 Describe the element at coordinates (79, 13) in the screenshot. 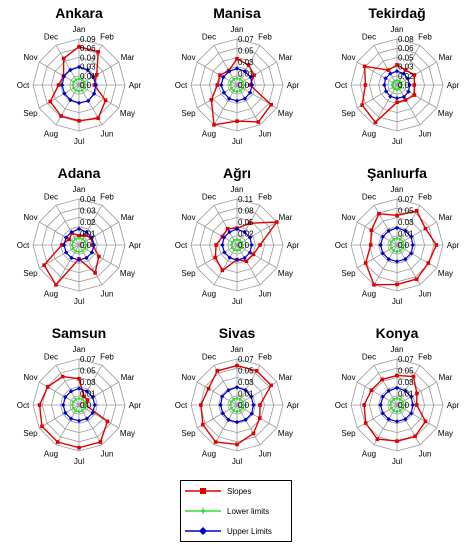

I see `panel-title-ankara: Ankara` at that location.